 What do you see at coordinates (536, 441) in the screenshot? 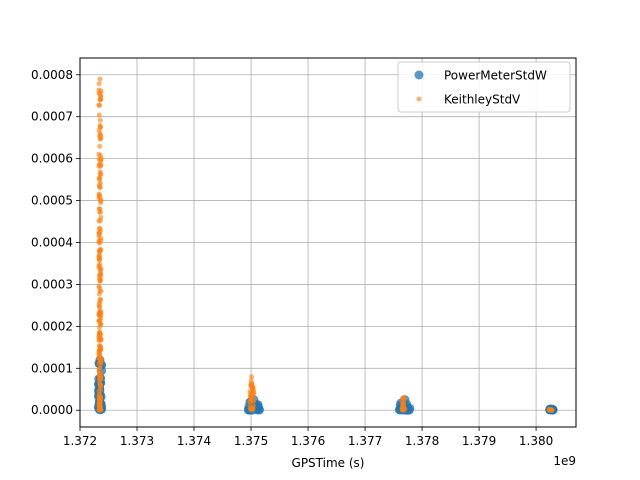
I see `x-tick-label: 1.380` at bounding box center [536, 441].